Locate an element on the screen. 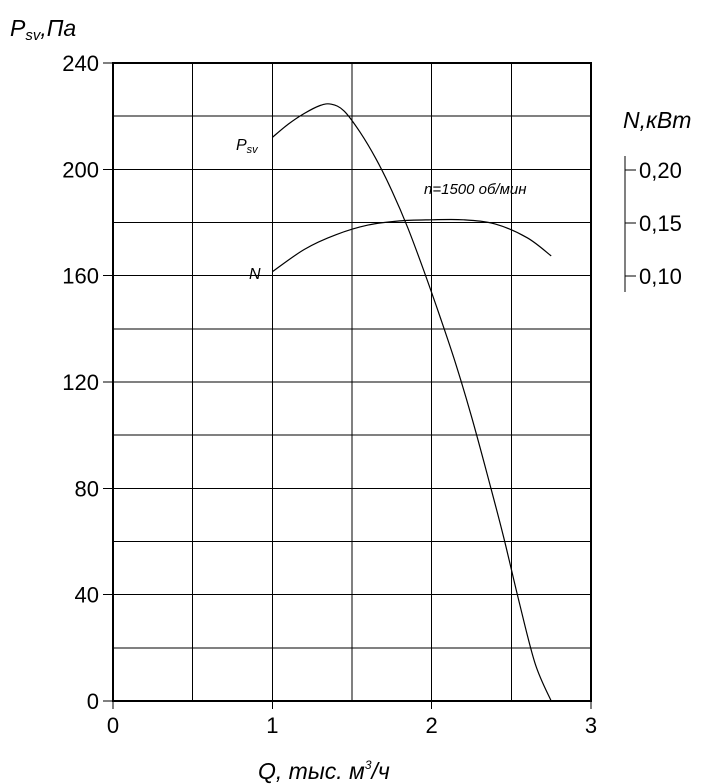  y-tick-label: 200 is located at coordinates (80, 169).